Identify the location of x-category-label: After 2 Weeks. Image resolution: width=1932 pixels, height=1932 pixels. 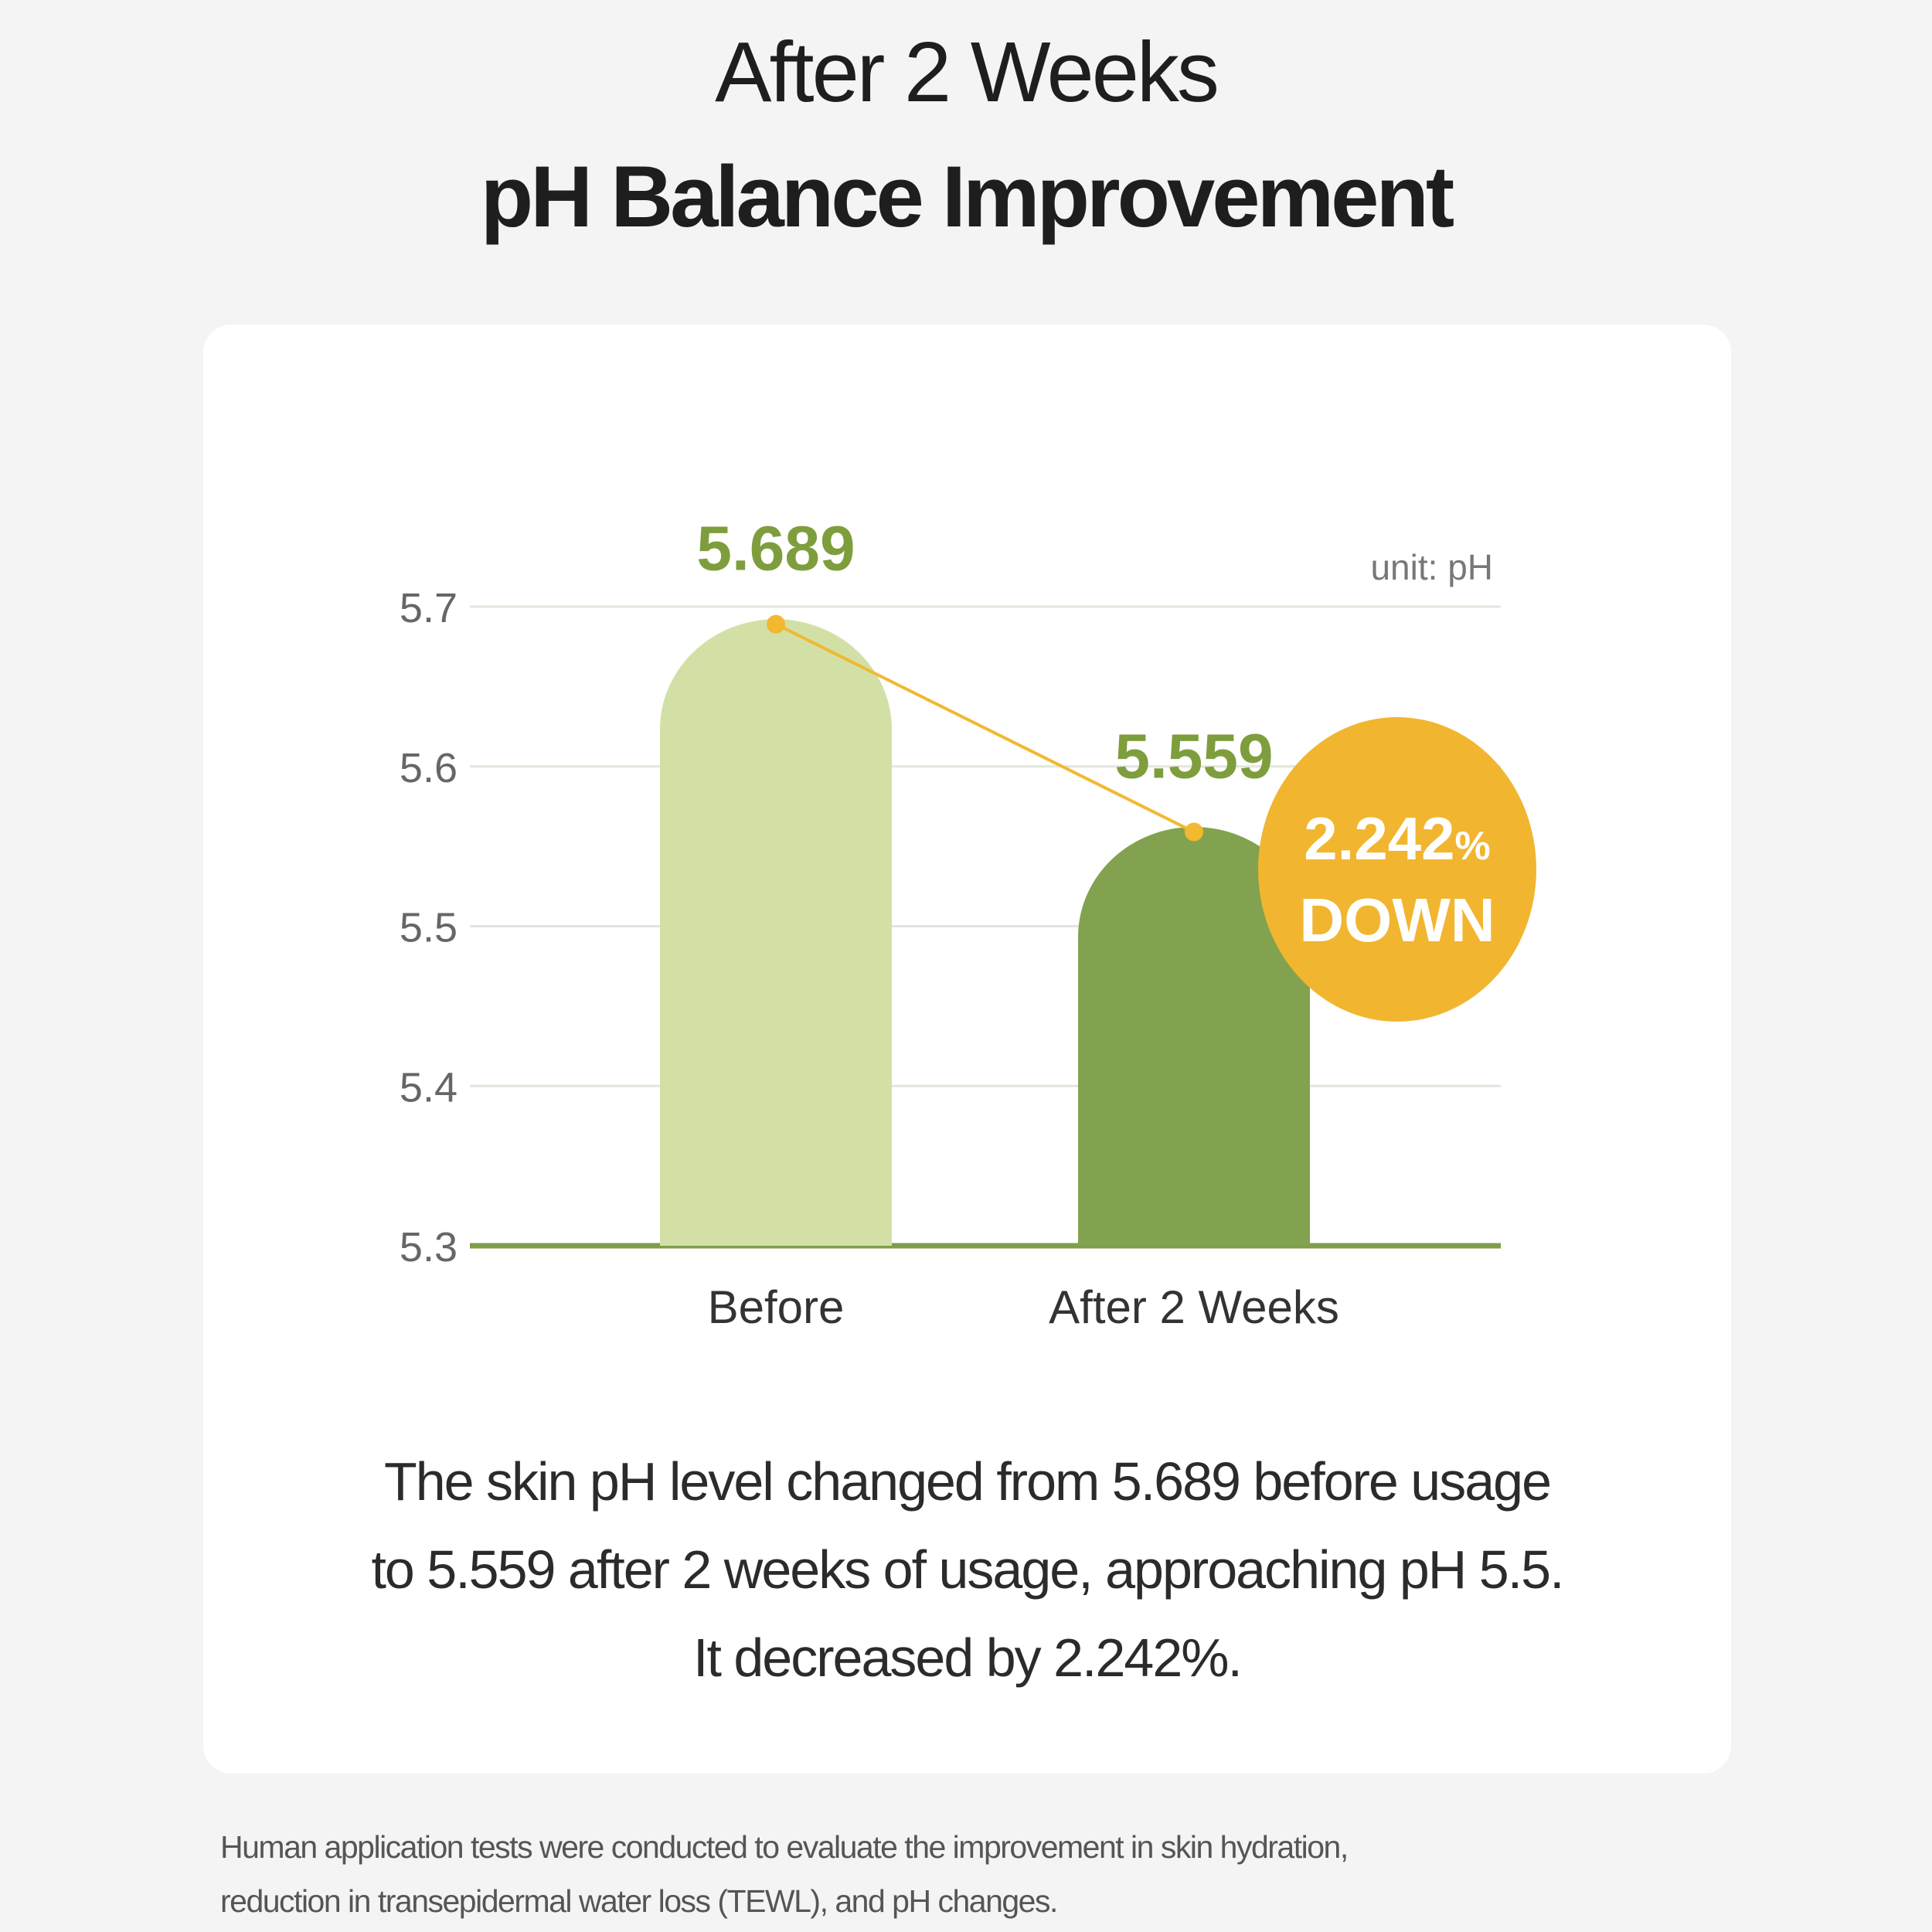
(1194, 1307).